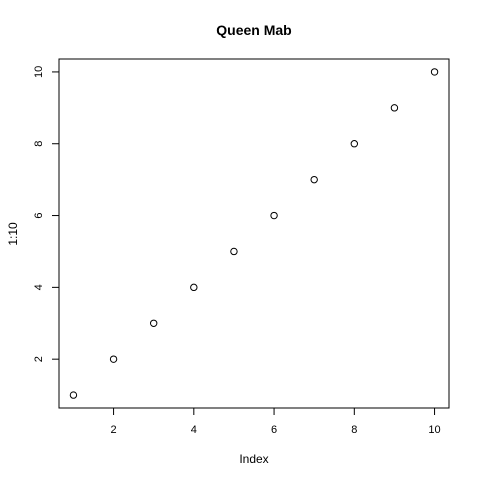 This screenshot has width=480, height=480. Describe the element at coordinates (39, 215) in the screenshot. I see `y-tick-label: 6` at that location.